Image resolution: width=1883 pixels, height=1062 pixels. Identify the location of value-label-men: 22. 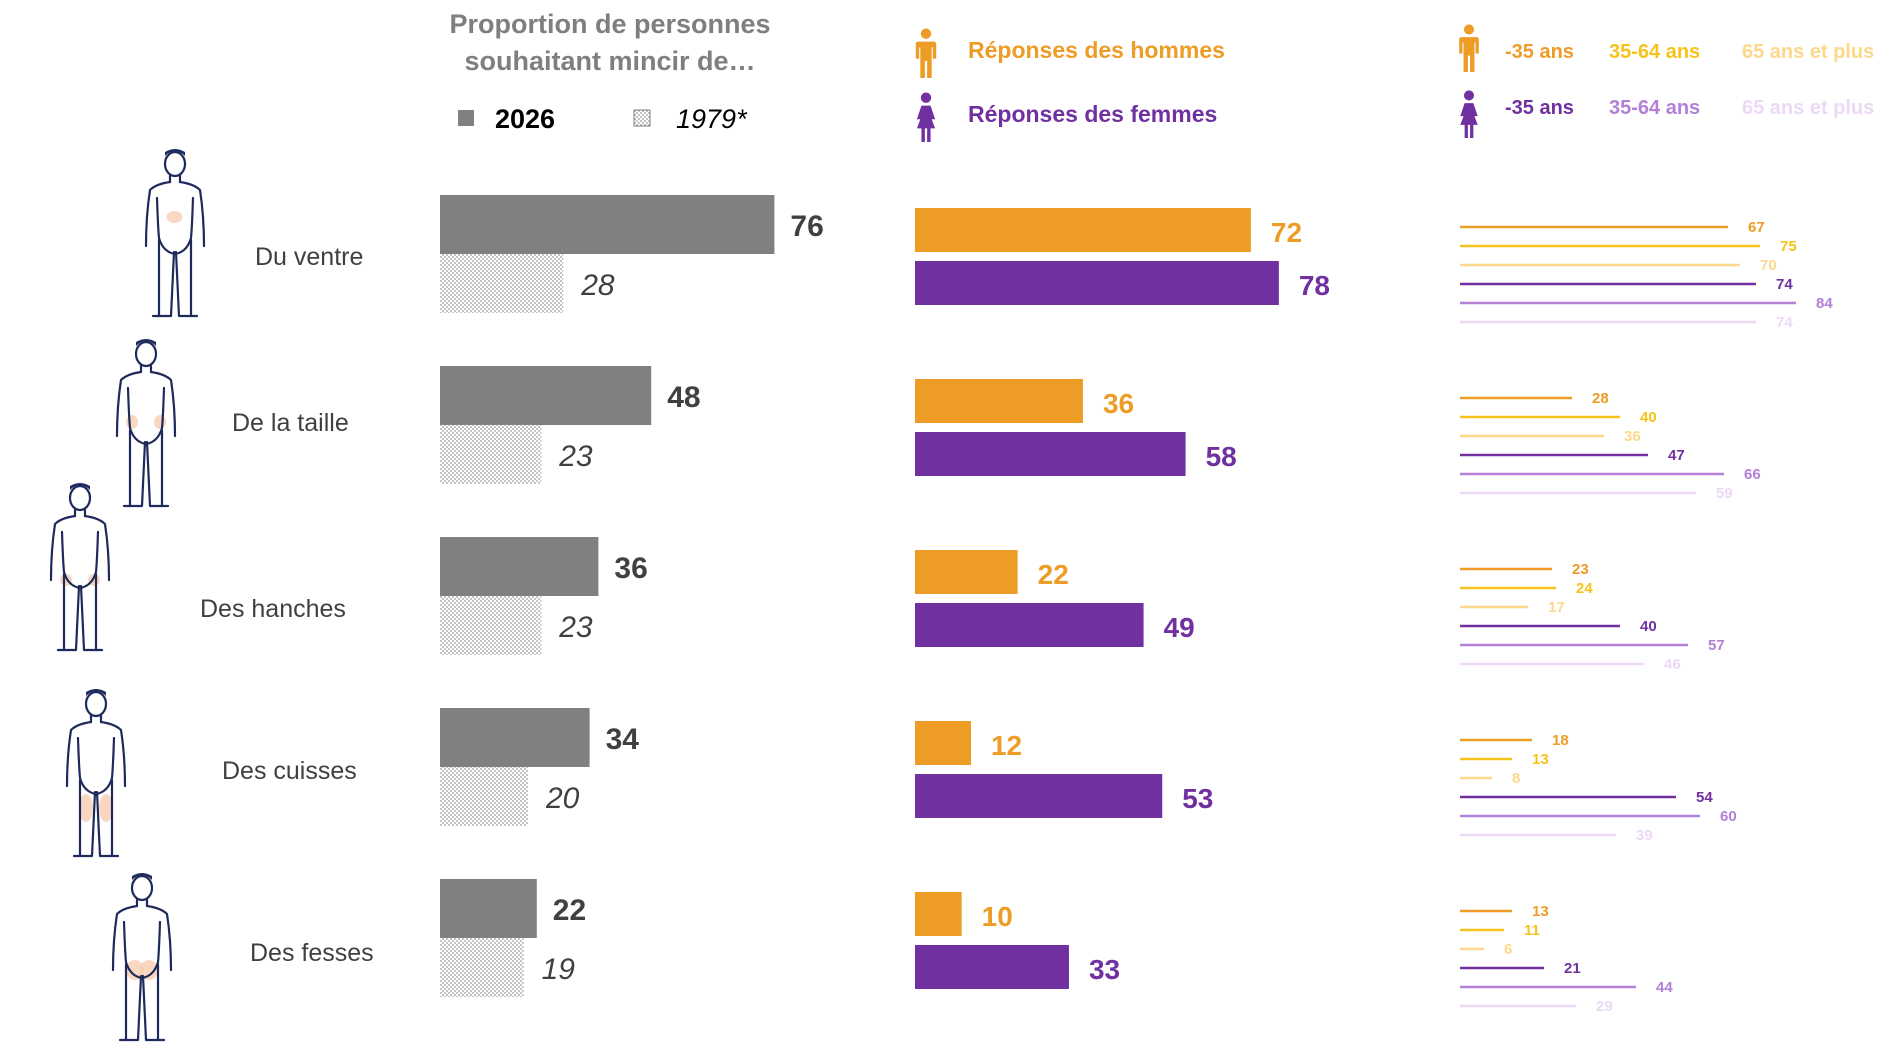
(1053, 574).